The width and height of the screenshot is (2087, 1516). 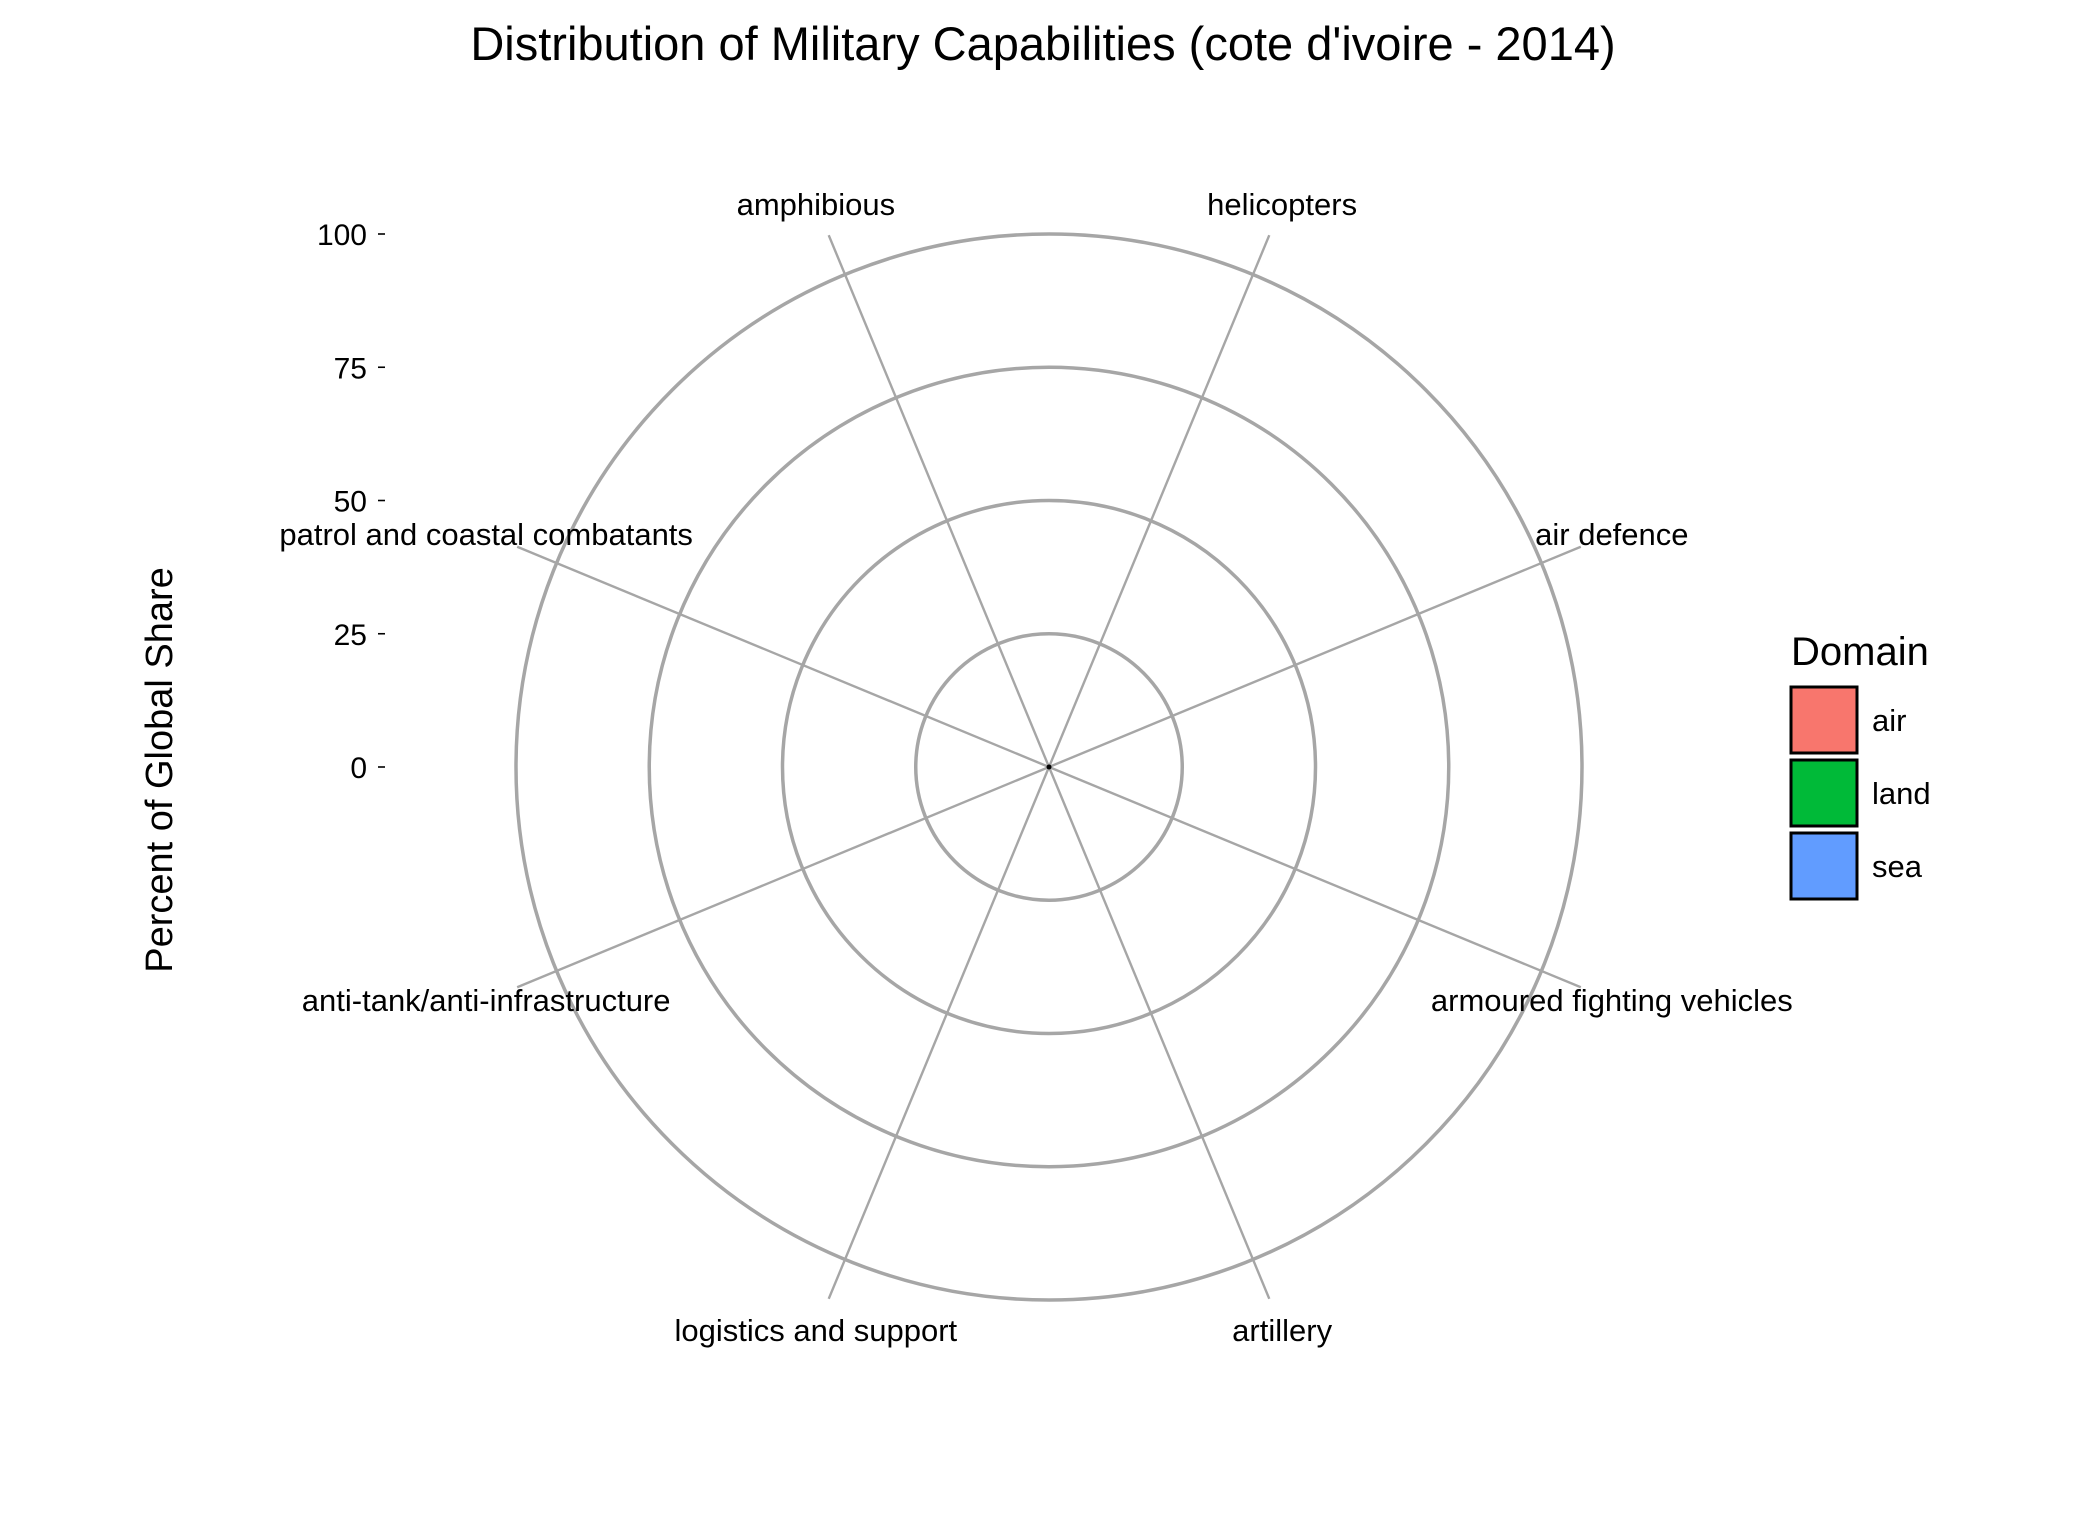 I want to click on spoke-air-defence, so click(x=1315, y=657).